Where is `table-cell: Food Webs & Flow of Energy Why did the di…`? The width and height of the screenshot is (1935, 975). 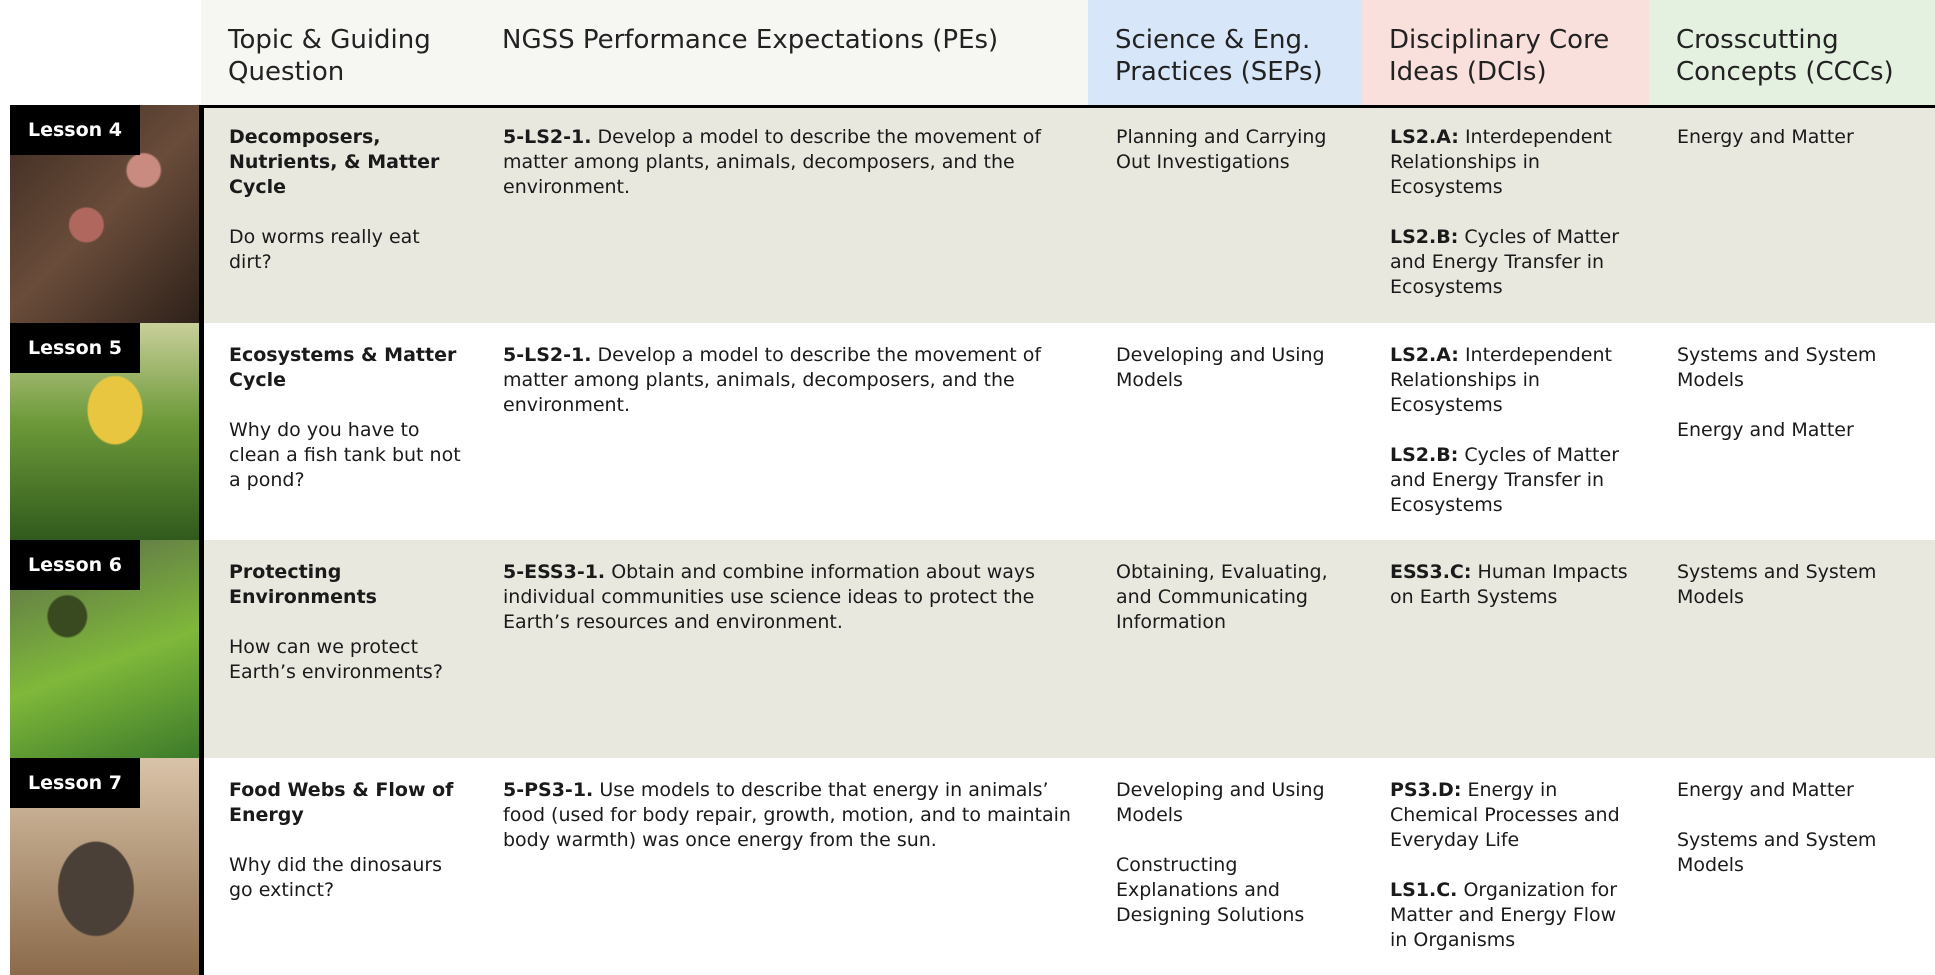
table-cell: Food Webs & Flow of Energy Why did the di… is located at coordinates (338, 843).